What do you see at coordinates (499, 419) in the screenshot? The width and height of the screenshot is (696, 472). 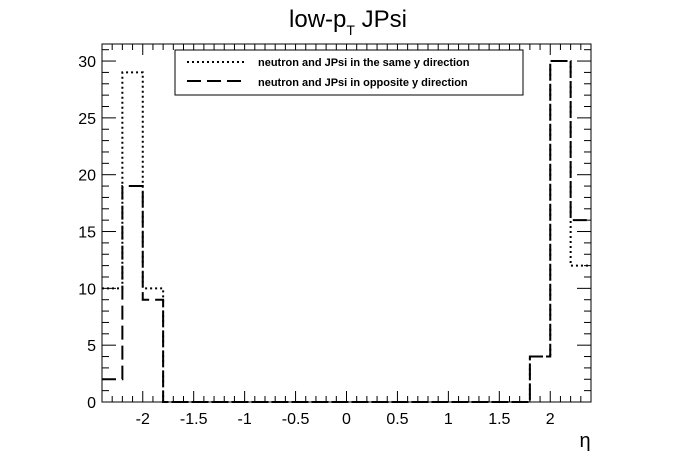 I see `x-tick-label: 1.5` at bounding box center [499, 419].